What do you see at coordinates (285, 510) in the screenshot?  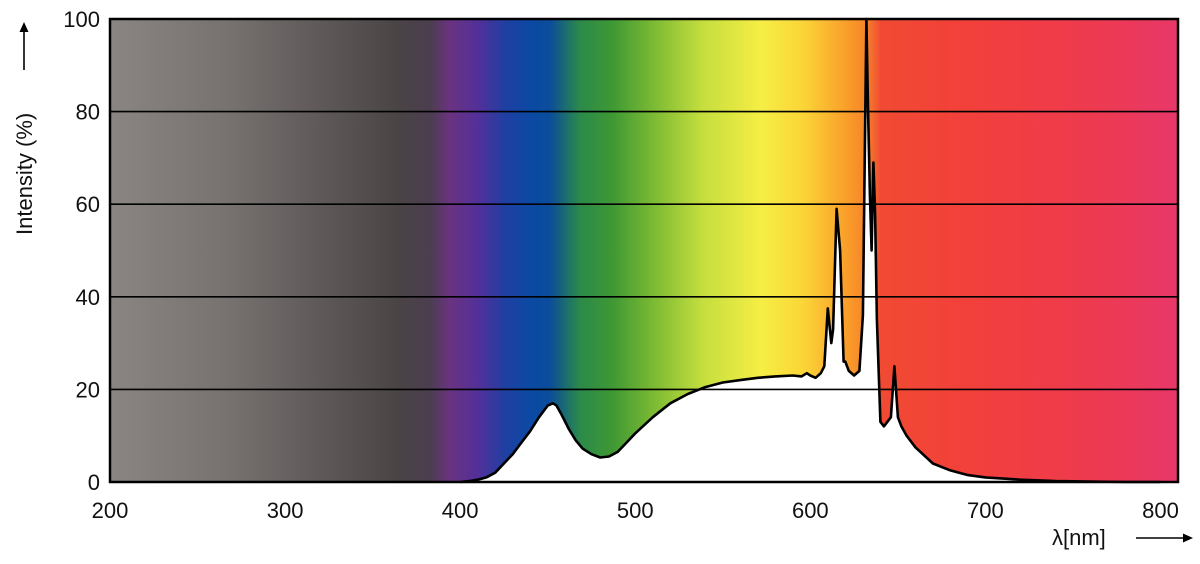 I see `x-tick-label-300: 300` at bounding box center [285, 510].